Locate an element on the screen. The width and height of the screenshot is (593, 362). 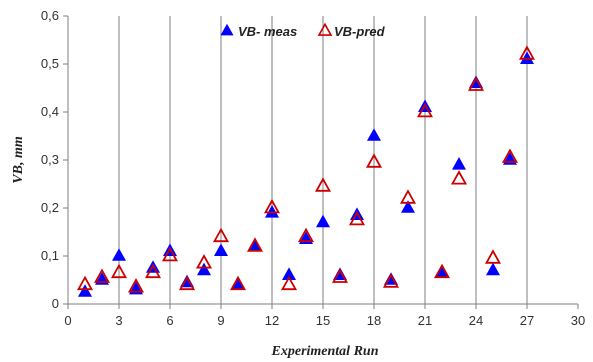
y-tick-label: 0,1 is located at coordinates (50, 255).